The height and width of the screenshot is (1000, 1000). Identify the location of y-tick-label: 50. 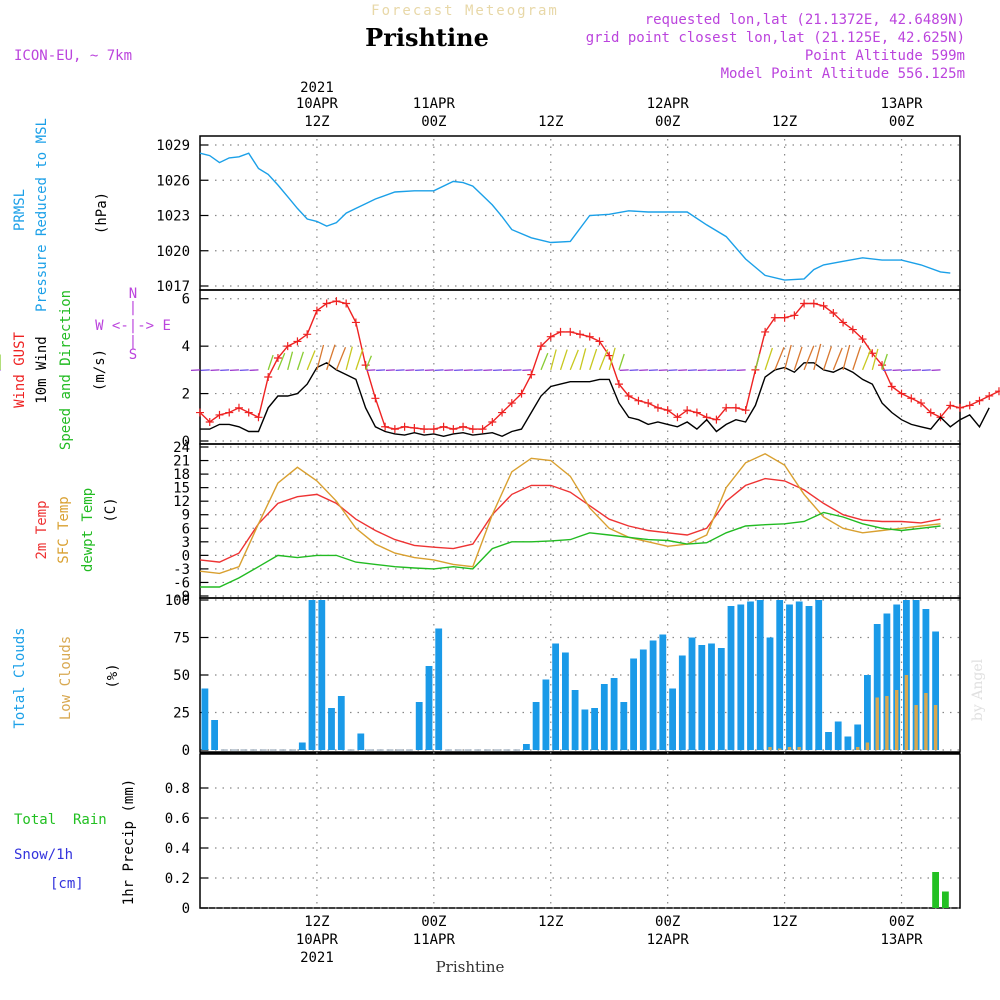
(181, 676).